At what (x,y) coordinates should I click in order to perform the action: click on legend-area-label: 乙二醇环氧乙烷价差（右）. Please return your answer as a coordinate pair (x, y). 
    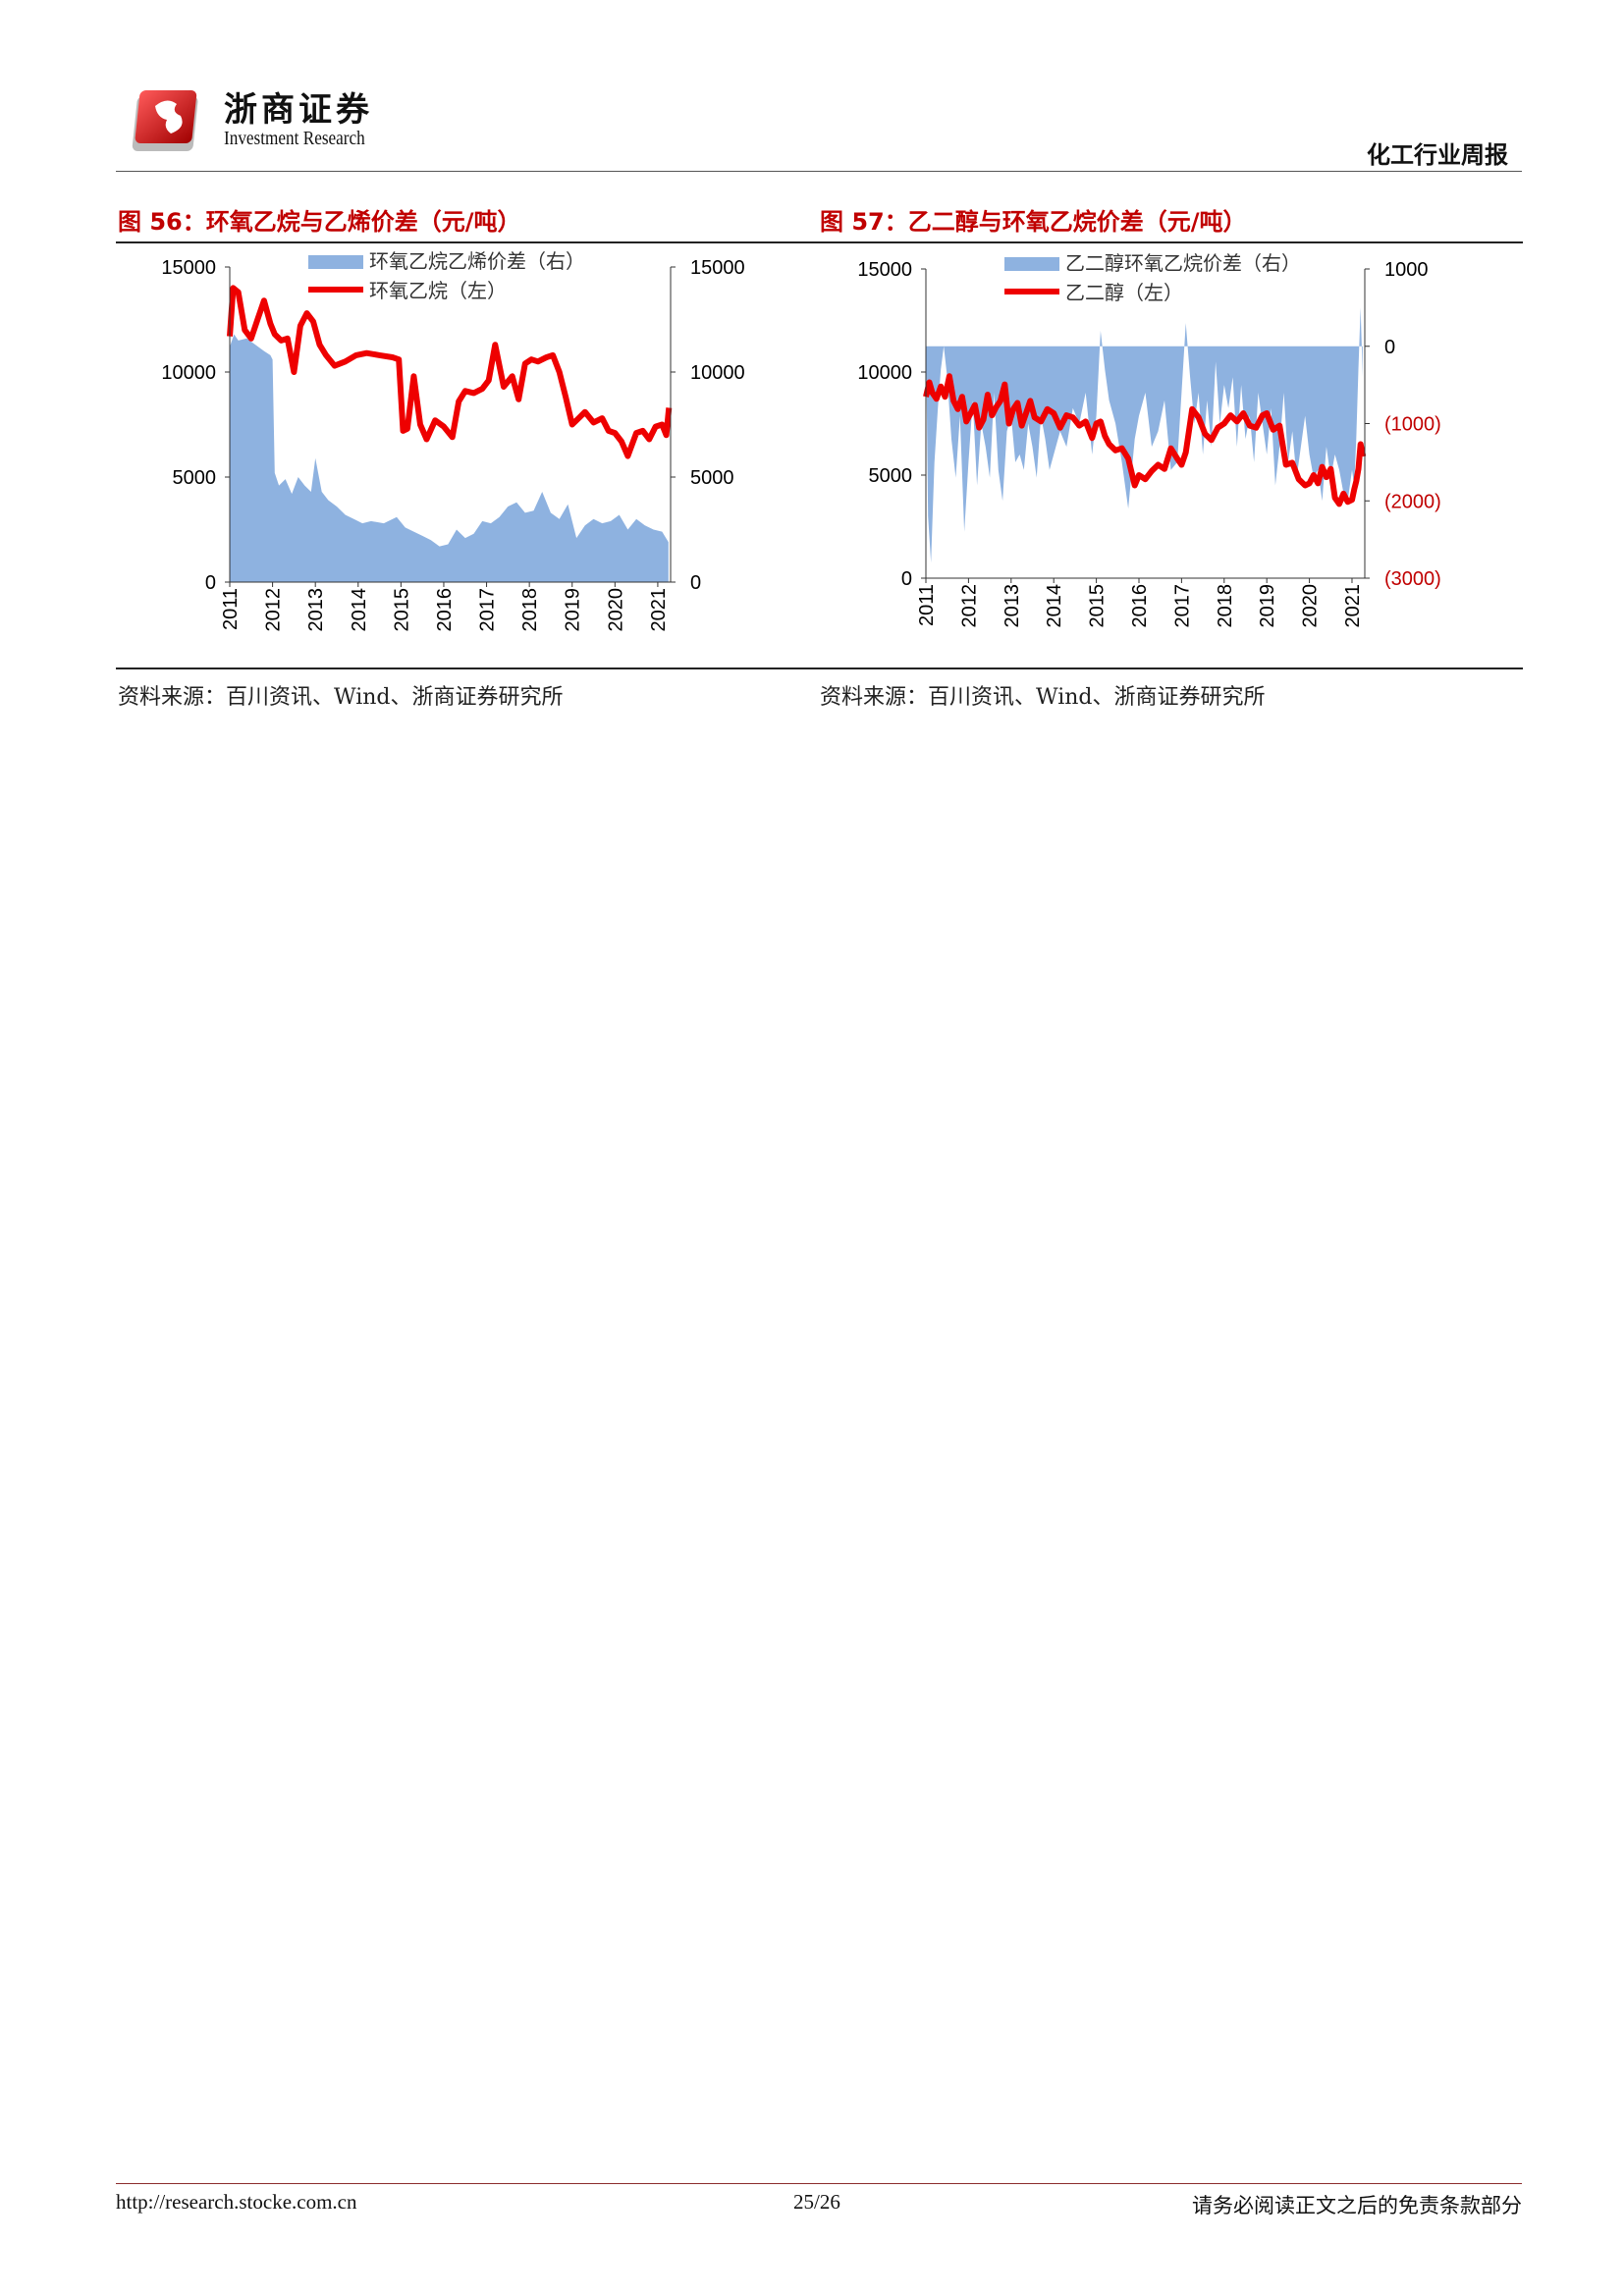
    Looking at the image, I should click on (1183, 263).